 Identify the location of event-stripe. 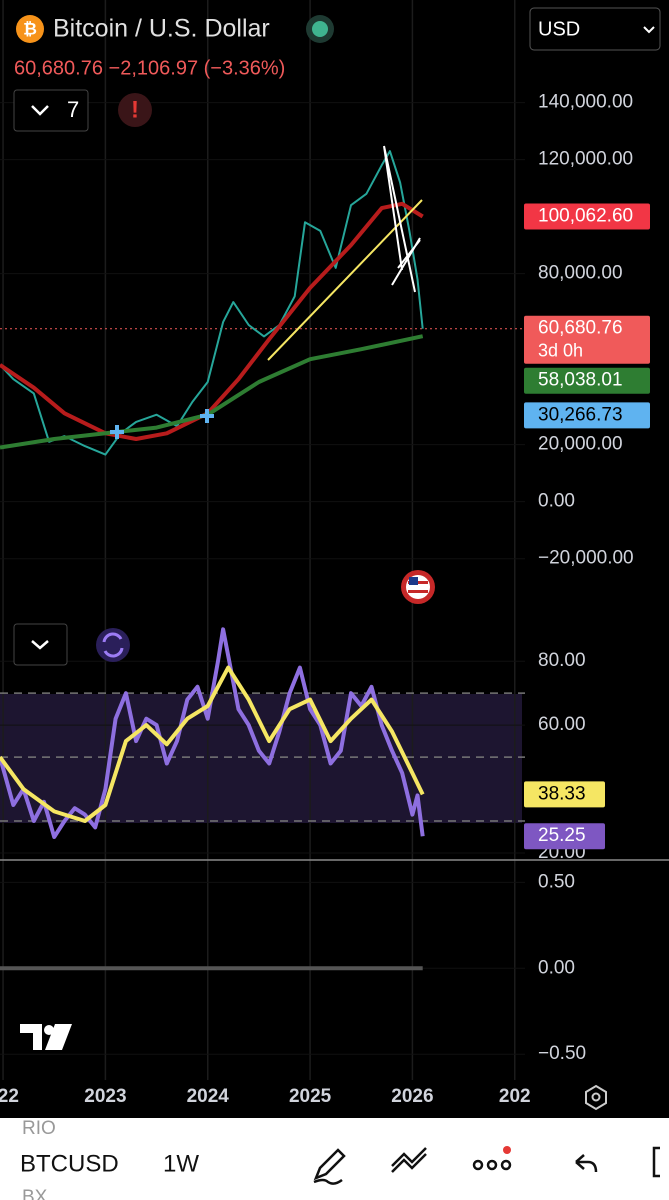
(418, 591).